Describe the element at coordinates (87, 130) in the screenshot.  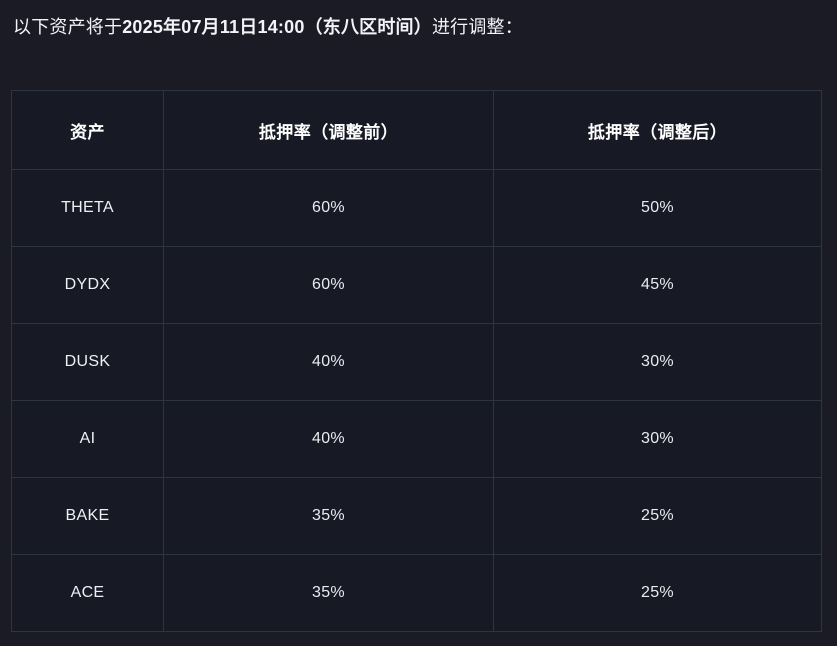
I see `column-header-asset: 资产` at that location.